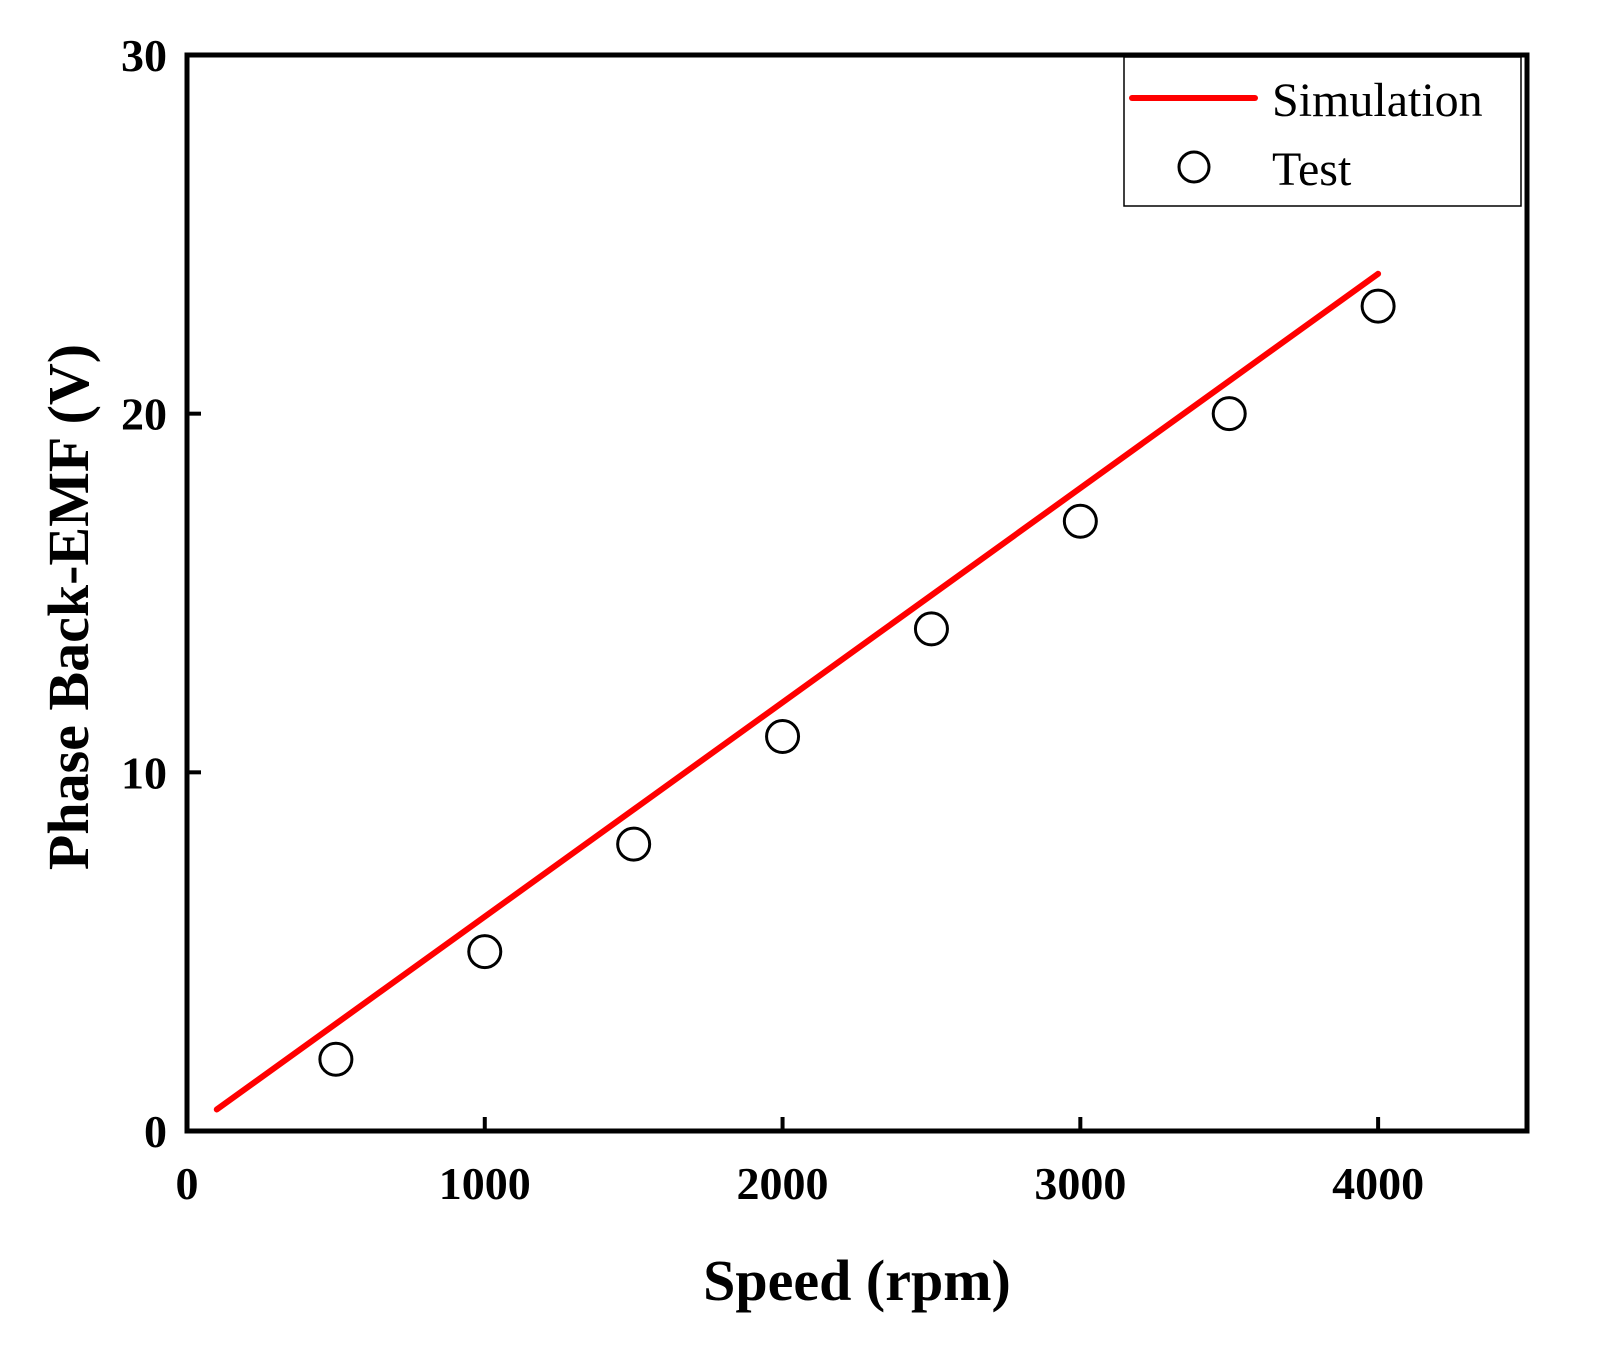  Describe the element at coordinates (155, 1131) in the screenshot. I see `y-tick-label: 0` at that location.